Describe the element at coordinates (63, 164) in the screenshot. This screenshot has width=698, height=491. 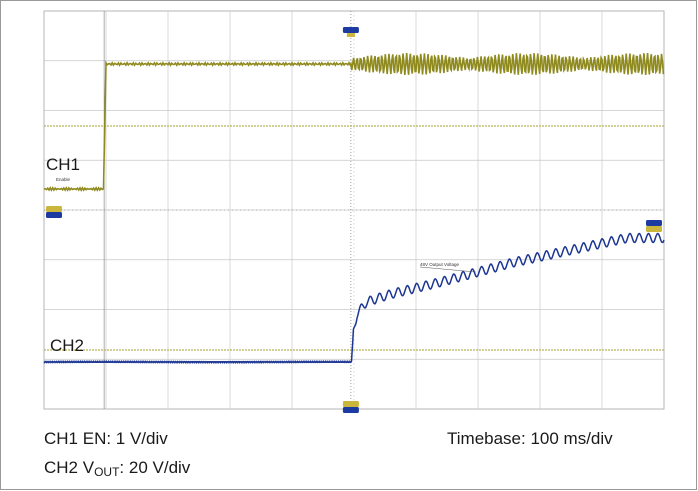
I see `ch1-channel-label: CH1` at that location.